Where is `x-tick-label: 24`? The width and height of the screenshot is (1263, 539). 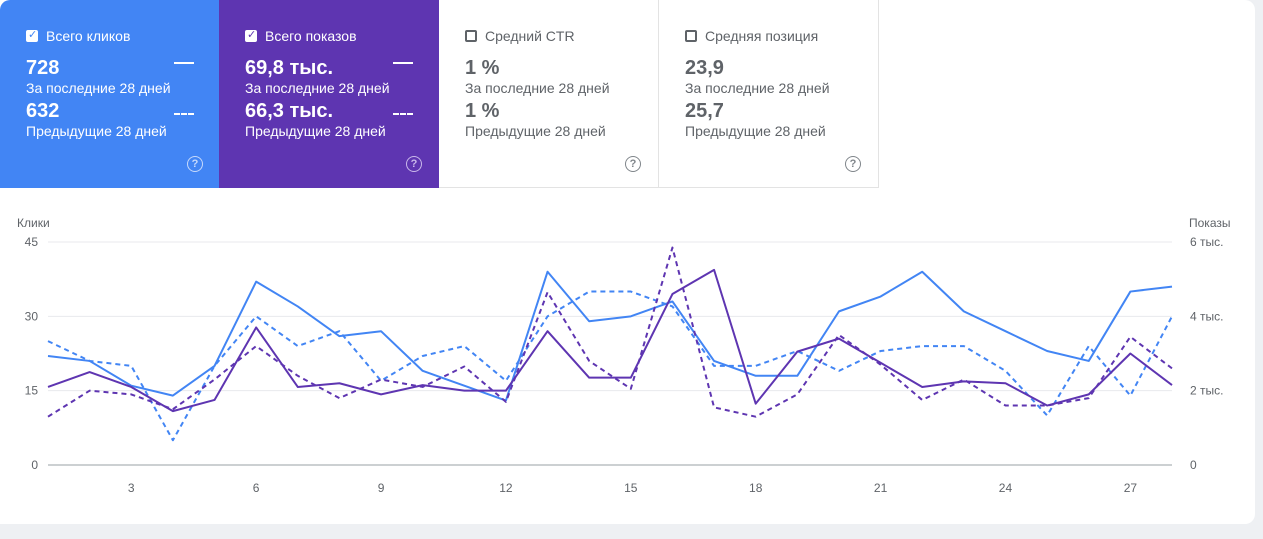 x-tick-label: 24 is located at coordinates (1006, 488).